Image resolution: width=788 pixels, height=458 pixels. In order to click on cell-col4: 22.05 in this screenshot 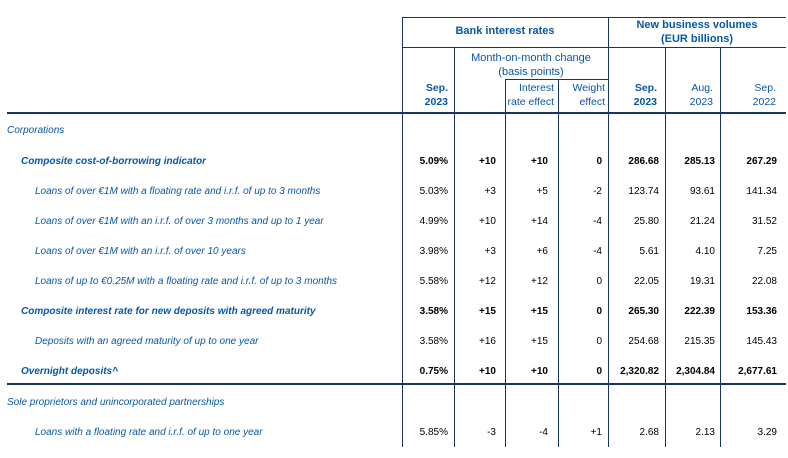, I will do `click(646, 281)`.